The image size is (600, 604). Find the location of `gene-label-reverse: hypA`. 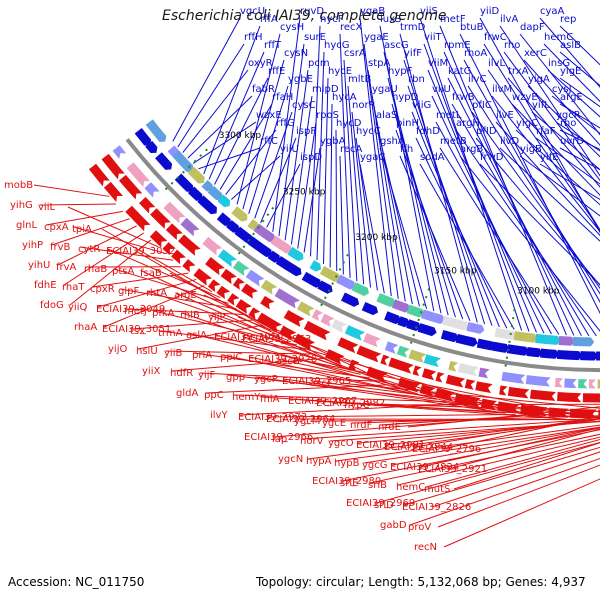

gene-label-reverse: hypA is located at coordinates (319, 461).